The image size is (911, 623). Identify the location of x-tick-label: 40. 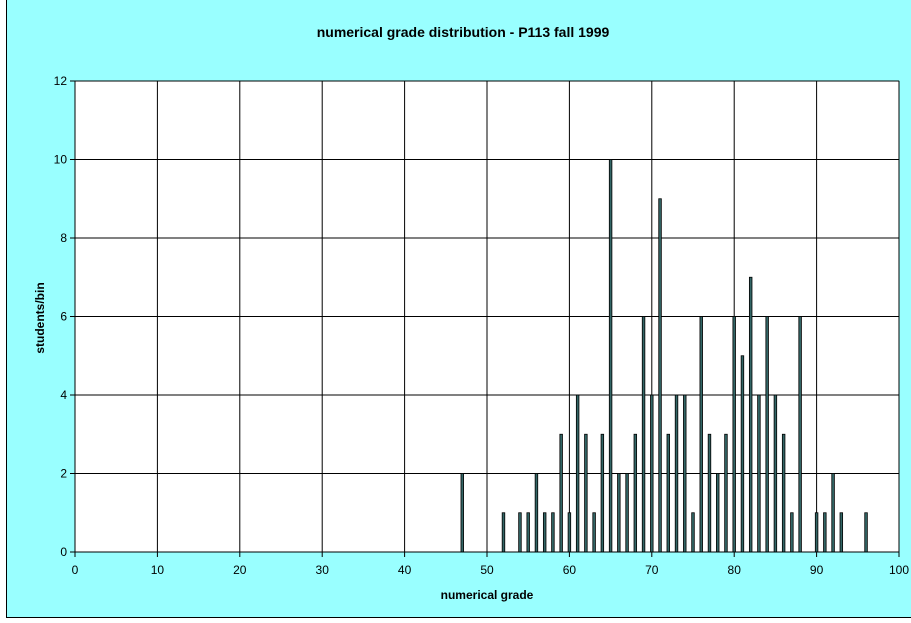
(405, 570).